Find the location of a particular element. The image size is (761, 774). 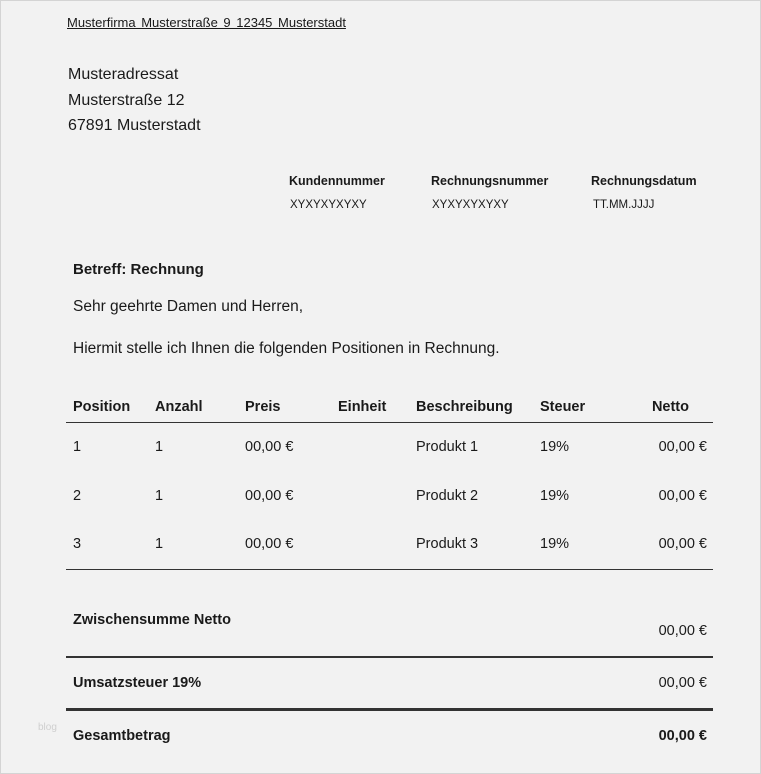

customer-number-label: Kundennummer is located at coordinates (337, 181).